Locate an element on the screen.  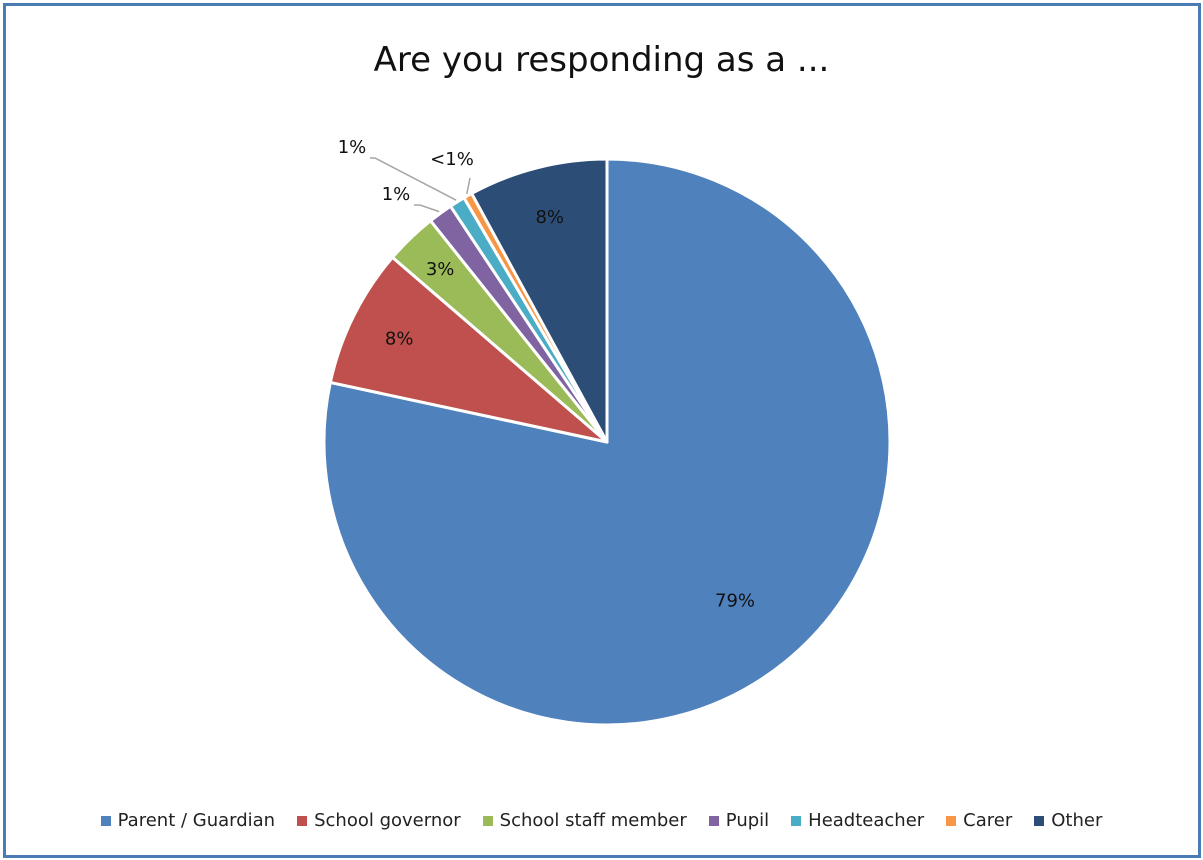
legend-item-school-governor: School governor is located at coordinates (379, 820).